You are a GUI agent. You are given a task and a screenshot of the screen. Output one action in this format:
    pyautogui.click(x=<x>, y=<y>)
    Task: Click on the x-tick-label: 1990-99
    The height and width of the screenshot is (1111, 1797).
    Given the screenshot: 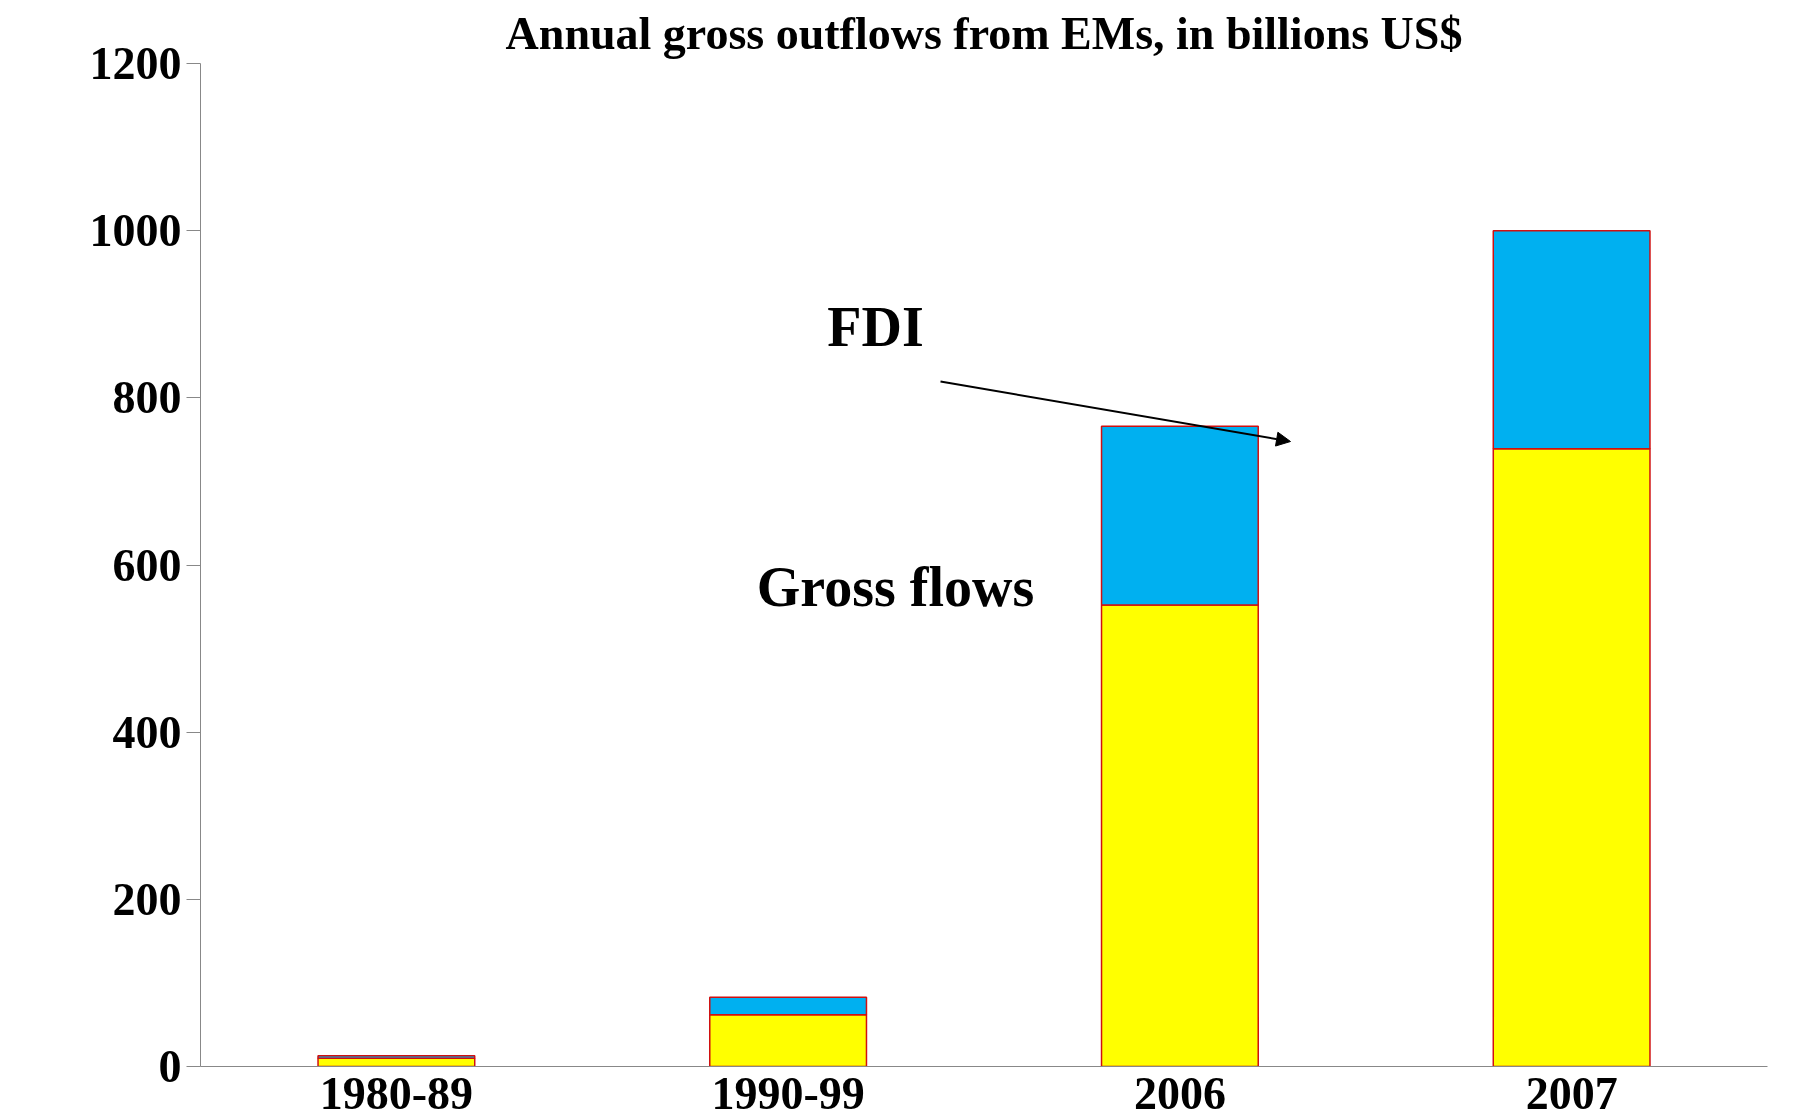 What is the action you would take?
    pyautogui.click(x=788, y=1089)
    